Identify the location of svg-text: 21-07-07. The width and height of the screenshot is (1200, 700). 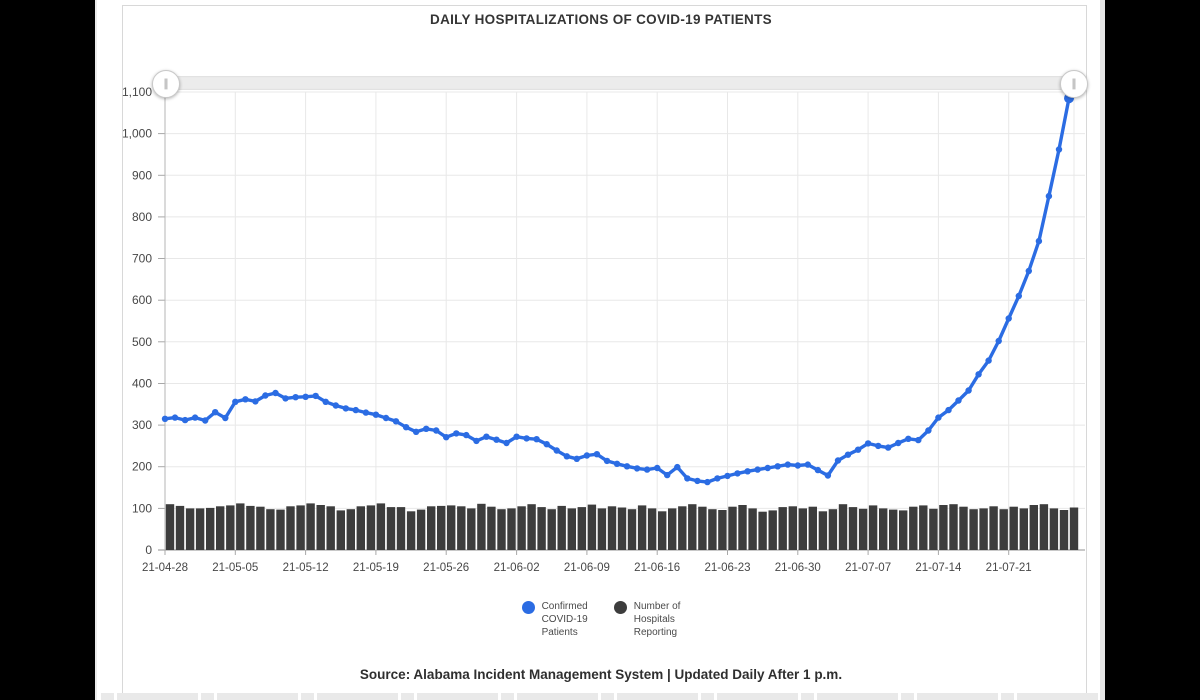
(868, 568).